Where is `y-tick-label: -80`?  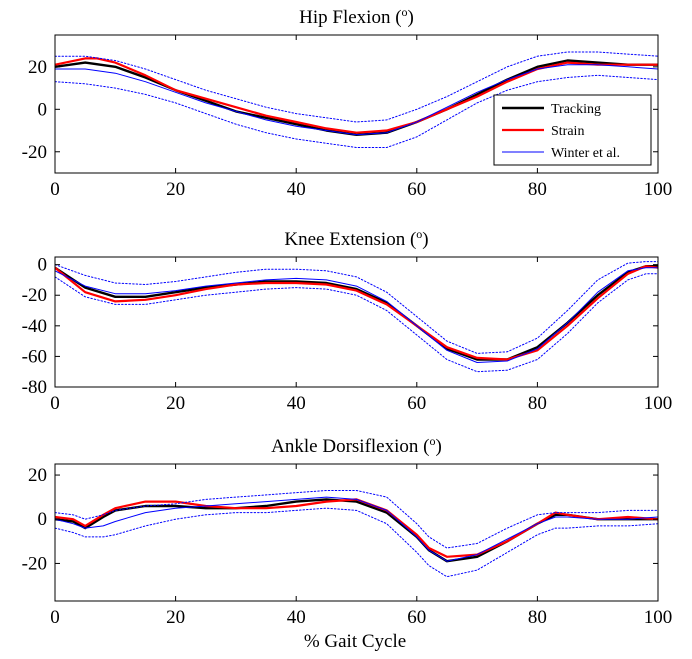
y-tick-label: -80 is located at coordinates (34, 387).